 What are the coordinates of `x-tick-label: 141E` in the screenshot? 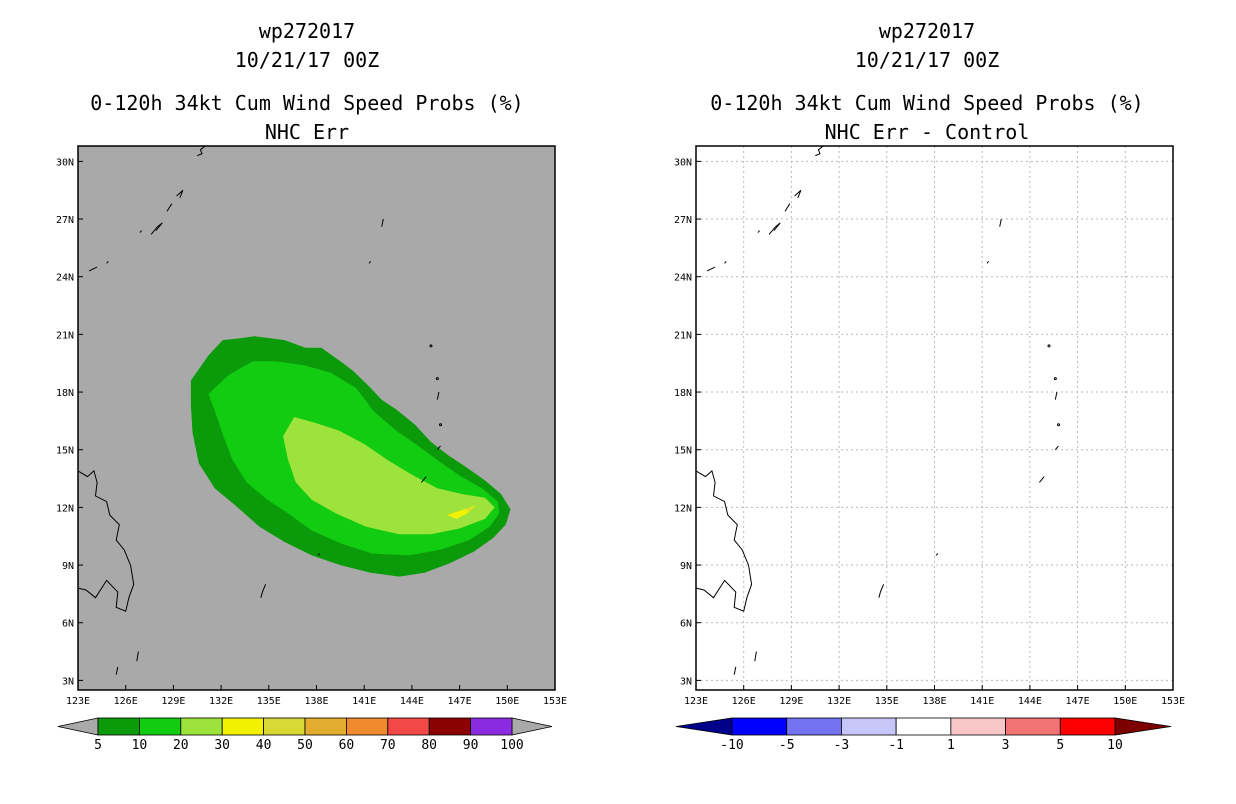 It's located at (982, 701).